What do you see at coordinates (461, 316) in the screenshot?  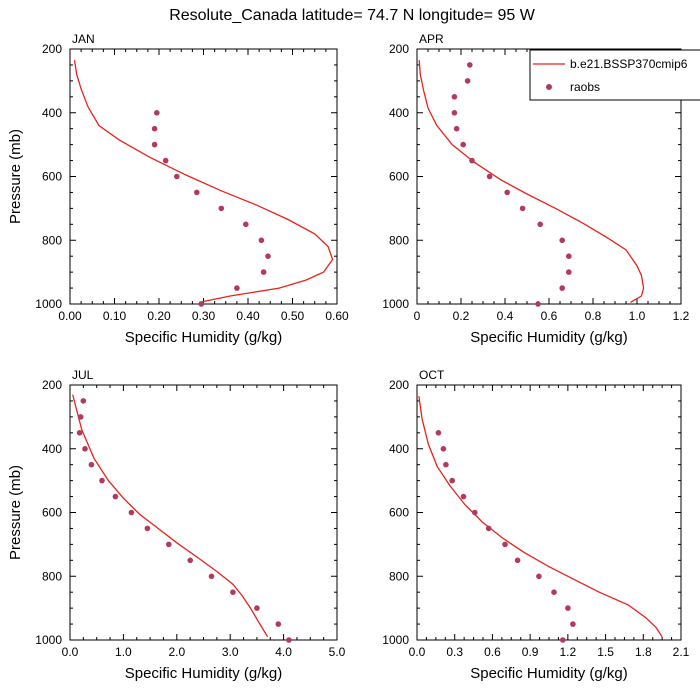 I see `x-tick-label: 0.2` at bounding box center [461, 316].